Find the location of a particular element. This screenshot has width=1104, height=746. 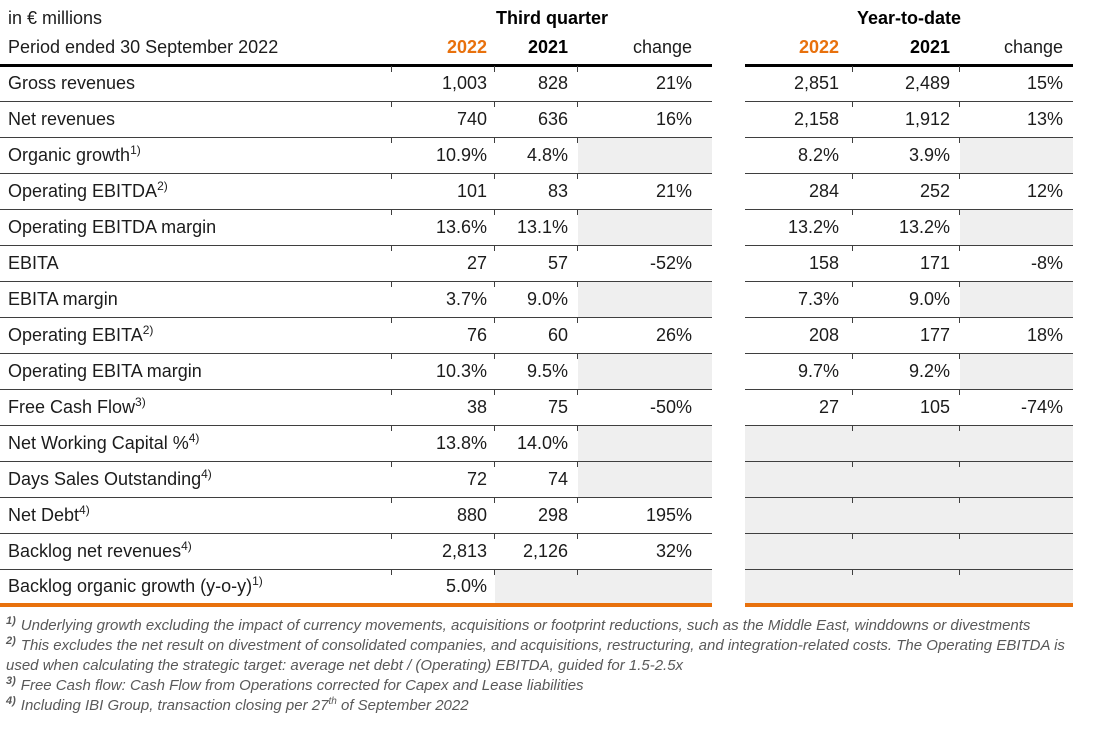

table-row: EBITA 27 57 -52% 158 171 -8% is located at coordinates (537, 262).